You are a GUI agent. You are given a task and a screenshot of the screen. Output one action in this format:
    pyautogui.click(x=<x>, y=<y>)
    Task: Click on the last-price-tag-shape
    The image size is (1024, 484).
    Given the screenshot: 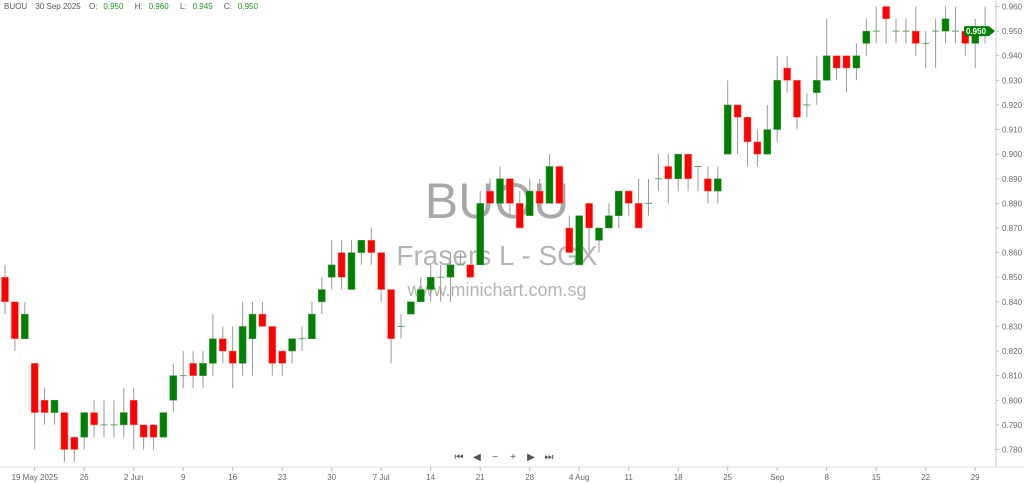 What is the action you would take?
    pyautogui.click(x=979, y=31)
    